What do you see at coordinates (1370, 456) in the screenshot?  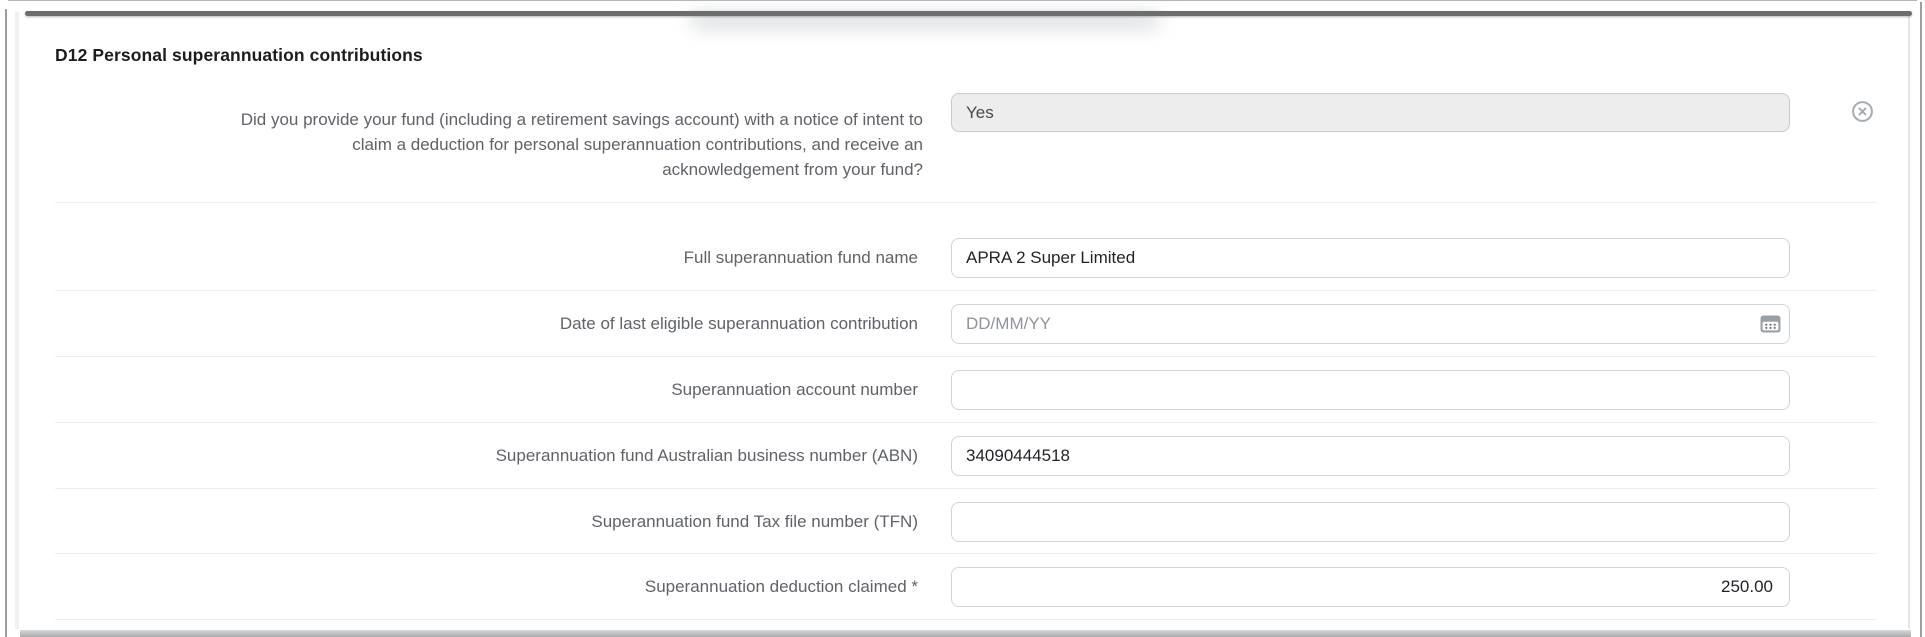 I see `fund-abn-input` at bounding box center [1370, 456].